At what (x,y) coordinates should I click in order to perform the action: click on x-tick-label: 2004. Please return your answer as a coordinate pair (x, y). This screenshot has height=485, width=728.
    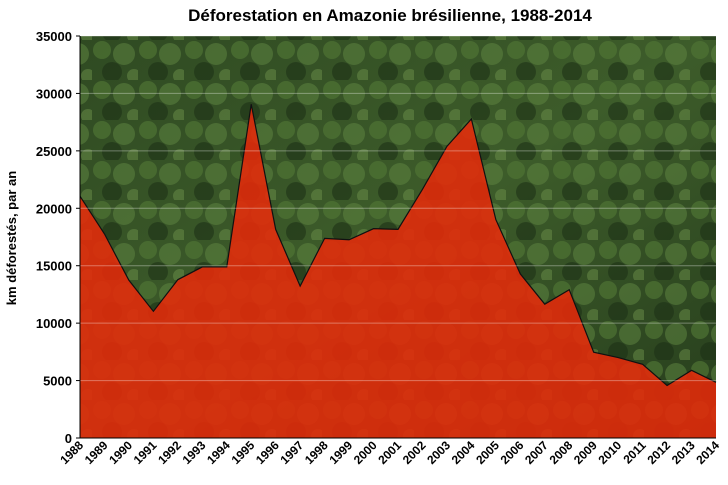
    Looking at the image, I should click on (463, 452).